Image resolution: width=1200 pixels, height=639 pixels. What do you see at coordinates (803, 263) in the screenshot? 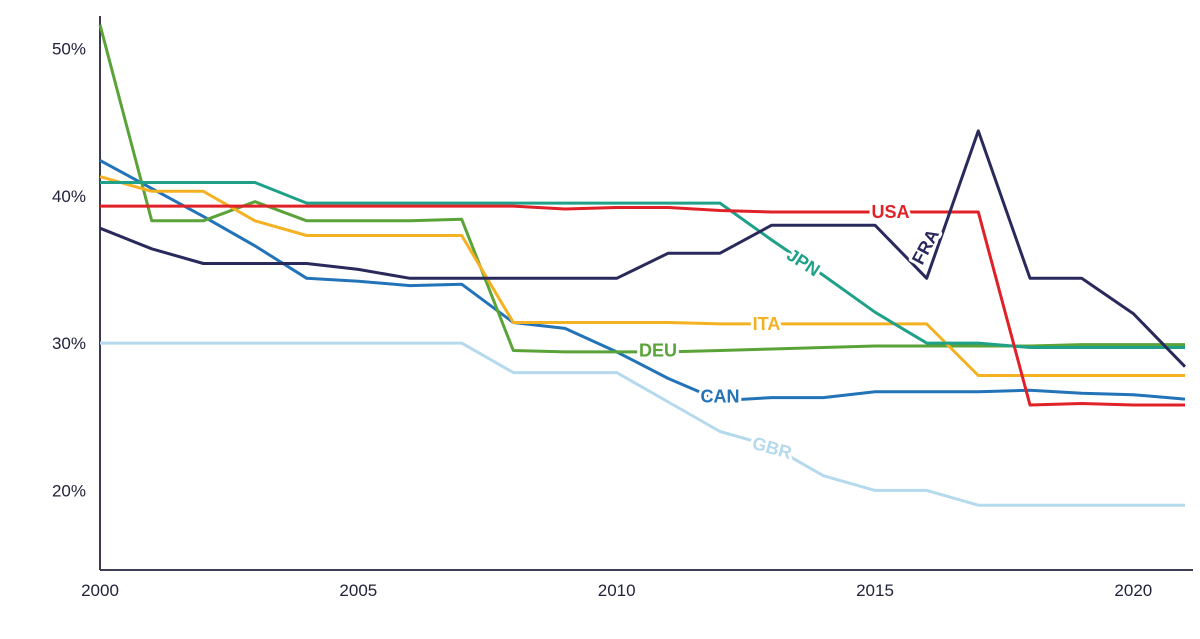
I see `series-label-jpn: JPN` at bounding box center [803, 263].